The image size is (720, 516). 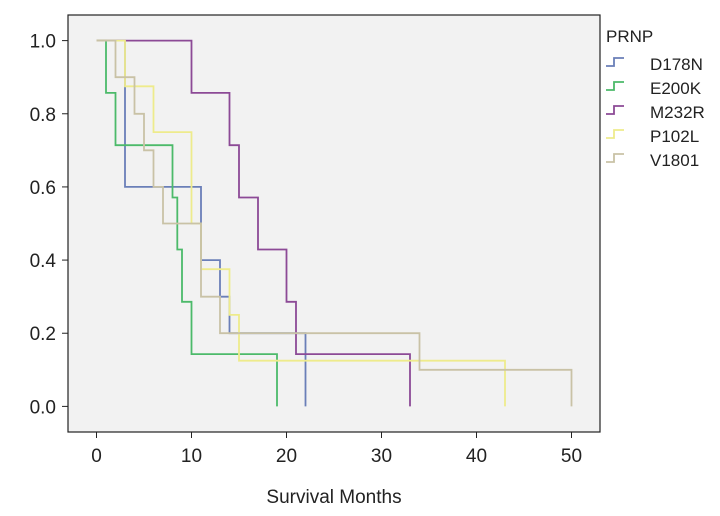 I want to click on legend: PRNP D178N E200K M232R P102L V1801, so click(x=655, y=98).